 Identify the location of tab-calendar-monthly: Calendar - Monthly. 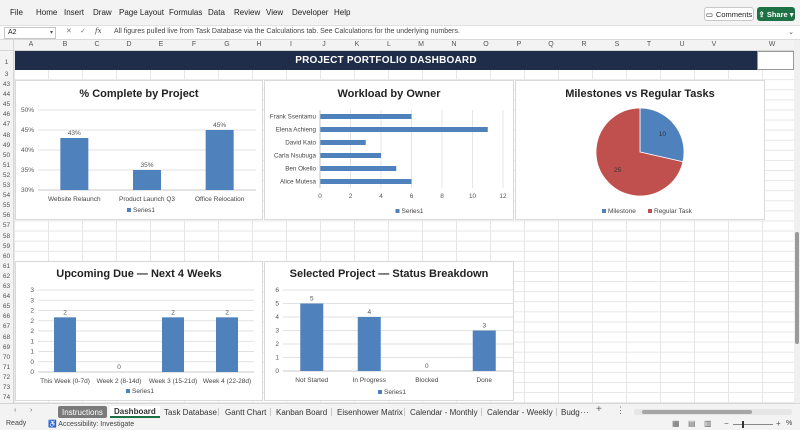
(444, 412).